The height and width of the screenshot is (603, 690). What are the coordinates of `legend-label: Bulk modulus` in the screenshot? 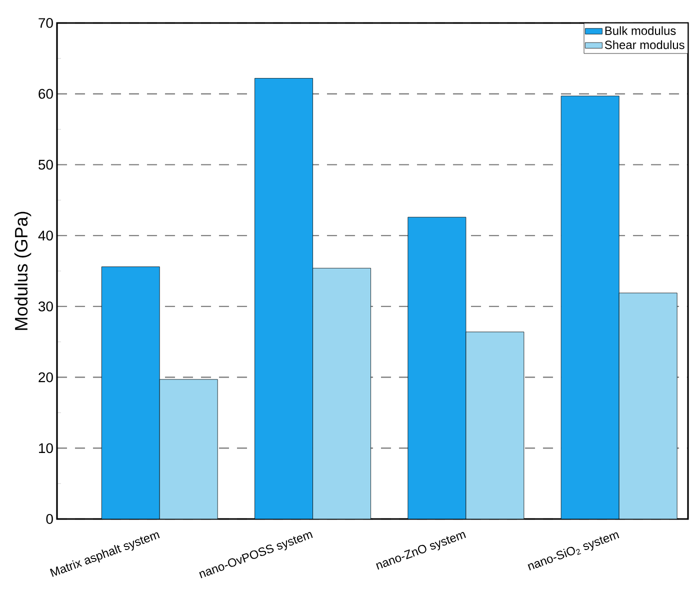 It's located at (640, 30).